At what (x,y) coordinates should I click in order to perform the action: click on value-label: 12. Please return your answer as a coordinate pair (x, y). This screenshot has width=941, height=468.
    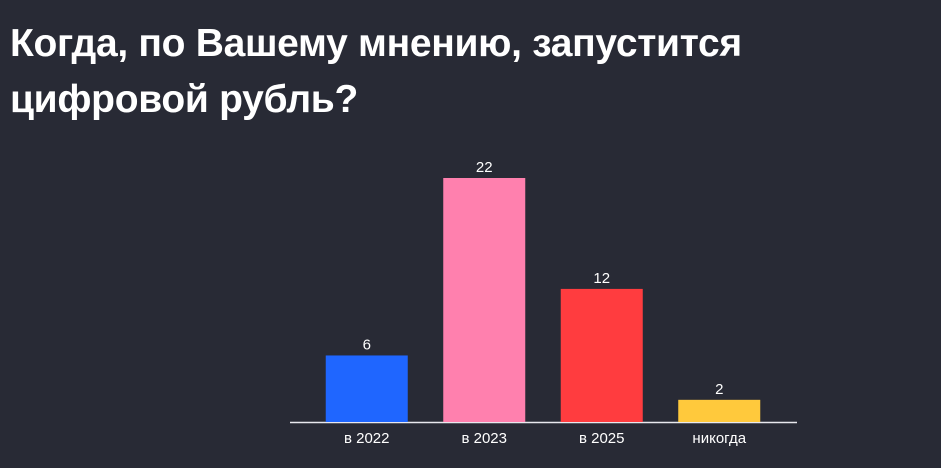
    Looking at the image, I should click on (601, 278).